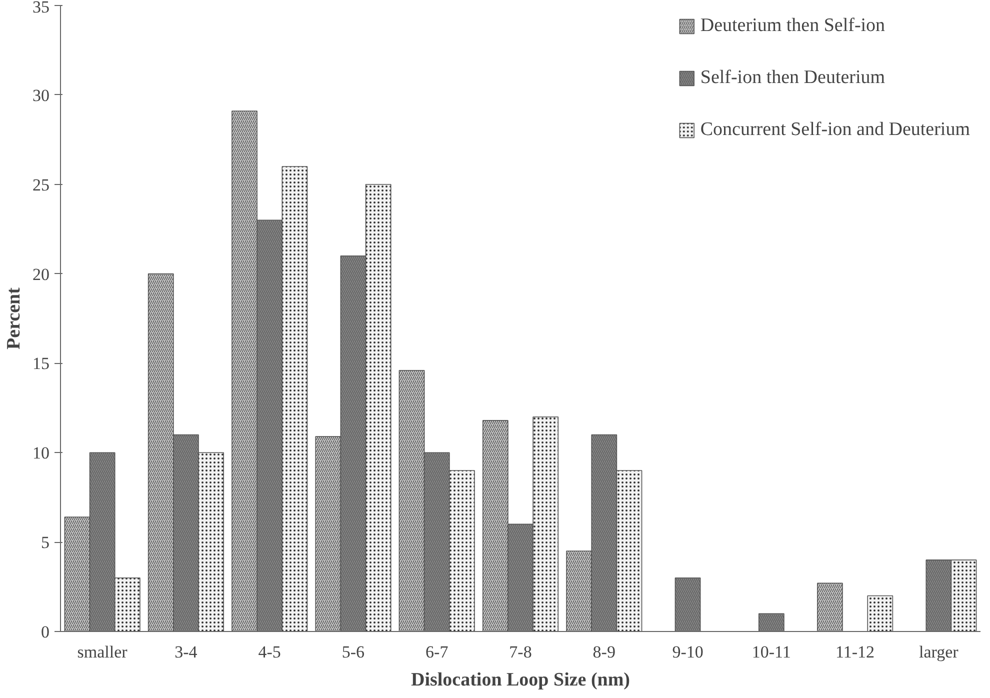 This screenshot has width=990, height=698. Describe the element at coordinates (835, 130) in the screenshot. I see `legend-label: Concurrent Self-ion and Deuterium` at that location.